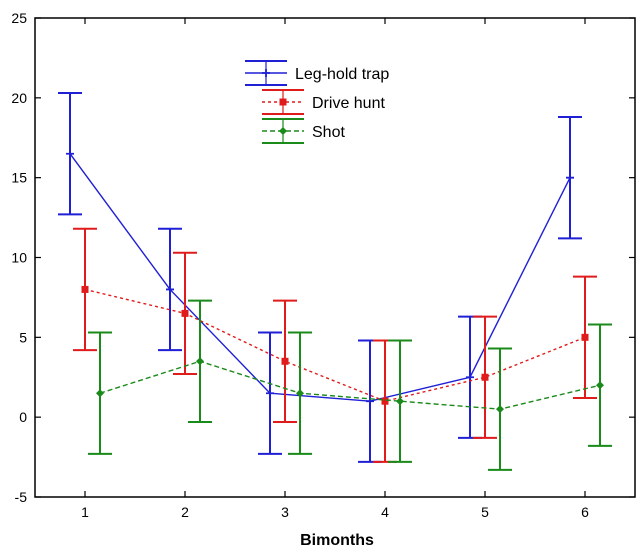  Describe the element at coordinates (585, 512) in the screenshot. I see `x-tick-label: 6` at that location.